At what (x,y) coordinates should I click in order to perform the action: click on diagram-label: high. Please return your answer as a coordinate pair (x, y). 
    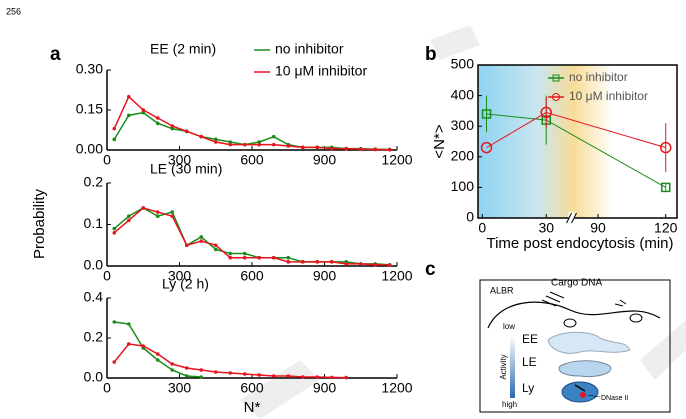
    Looking at the image, I should click on (509, 404).